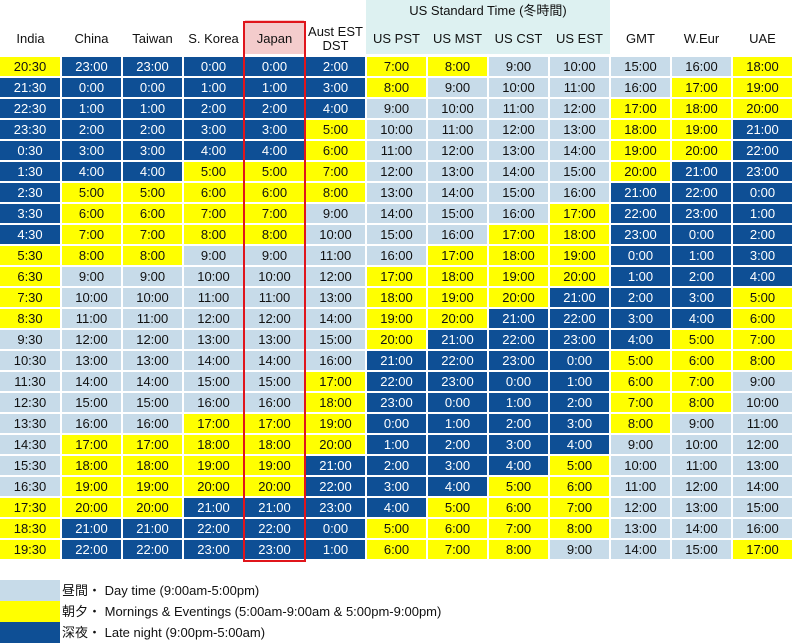  What do you see at coordinates (457, 38) in the screenshot?
I see `column-header: US MST` at bounding box center [457, 38].